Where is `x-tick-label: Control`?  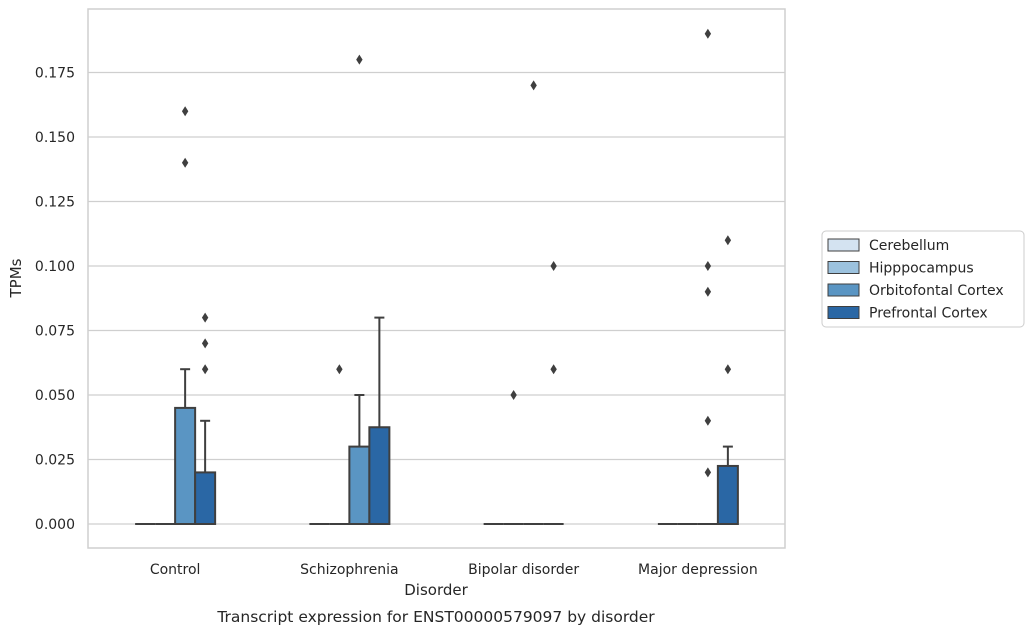 x-tick-label: Control is located at coordinates (175, 570).